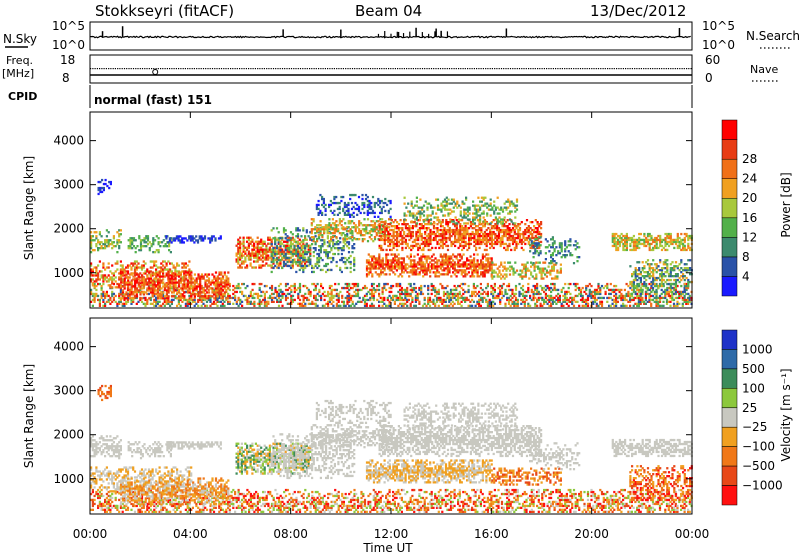 The height and width of the screenshot is (558, 800). I want to click on noise-tick-right-low: 10^0, so click(718, 45).